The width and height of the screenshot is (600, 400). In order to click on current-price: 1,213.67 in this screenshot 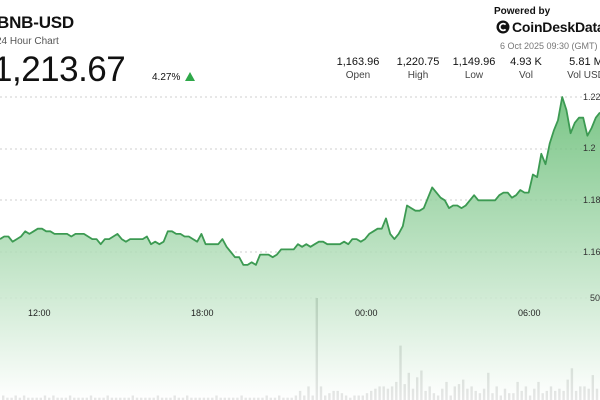, I will do `click(63, 69)`.